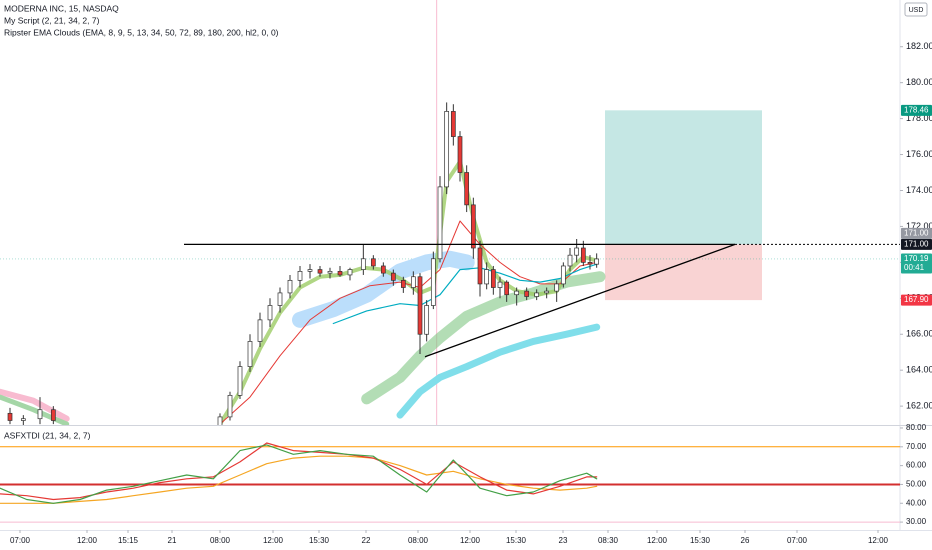 The height and width of the screenshot is (550, 932). Describe the element at coordinates (563, 540) in the screenshot. I see `x-tick-label: 23` at that location.